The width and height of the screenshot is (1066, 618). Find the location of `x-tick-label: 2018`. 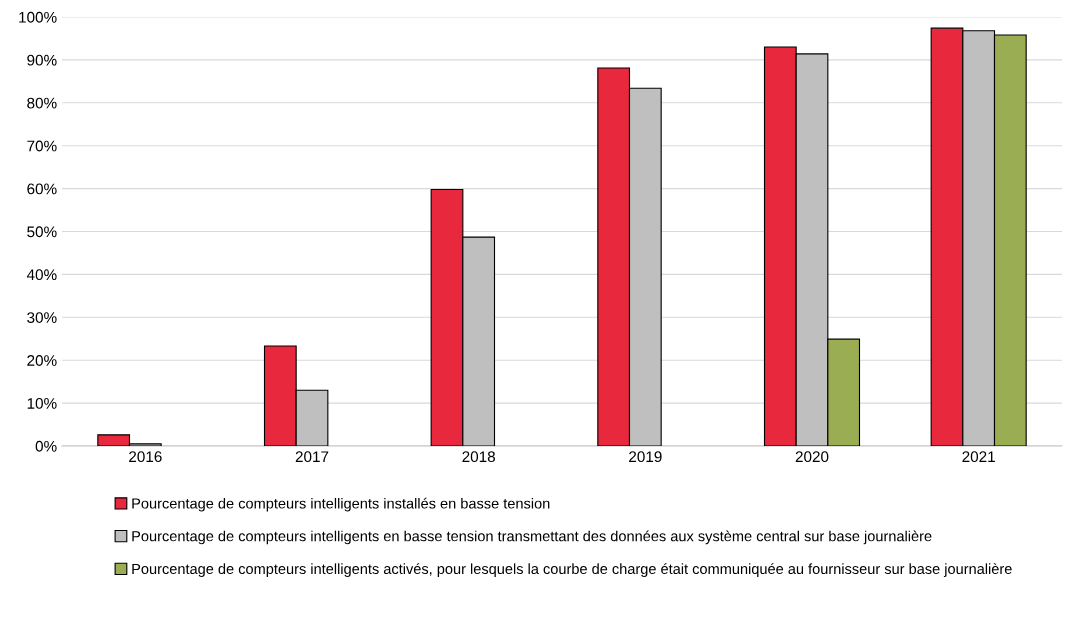

x-tick-label: 2018 is located at coordinates (478, 457).